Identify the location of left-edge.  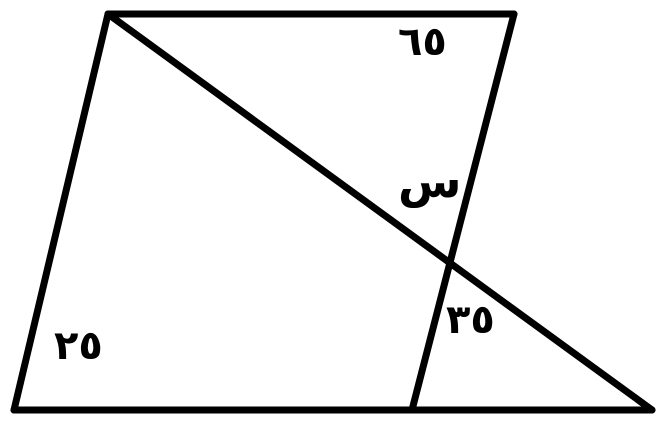
(61, 212).